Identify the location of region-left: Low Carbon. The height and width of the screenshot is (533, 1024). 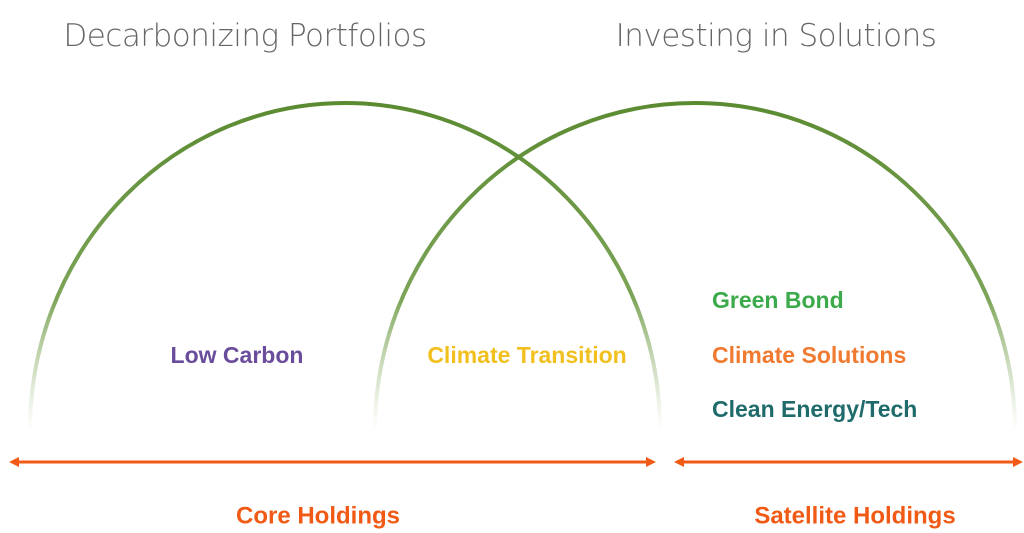
(237, 355).